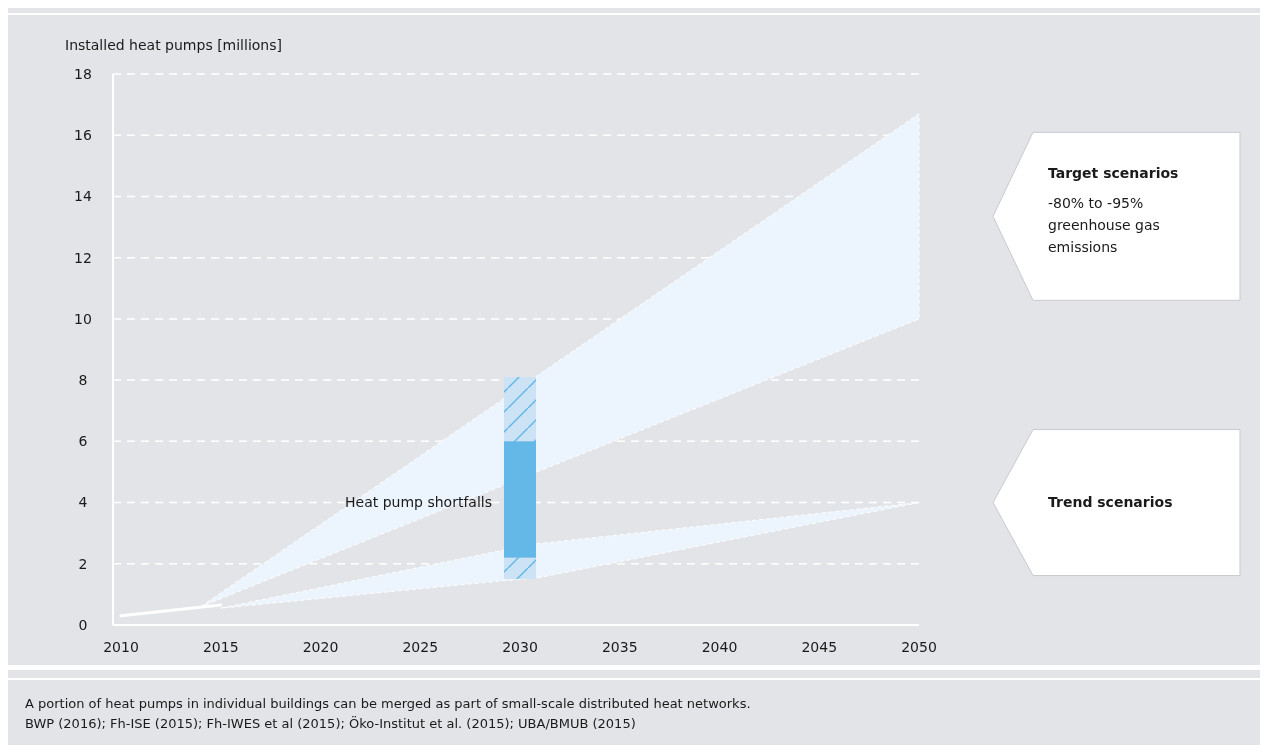 This screenshot has height=753, width=1268. I want to click on annotation: Heat pump shortfalls, so click(418, 502).